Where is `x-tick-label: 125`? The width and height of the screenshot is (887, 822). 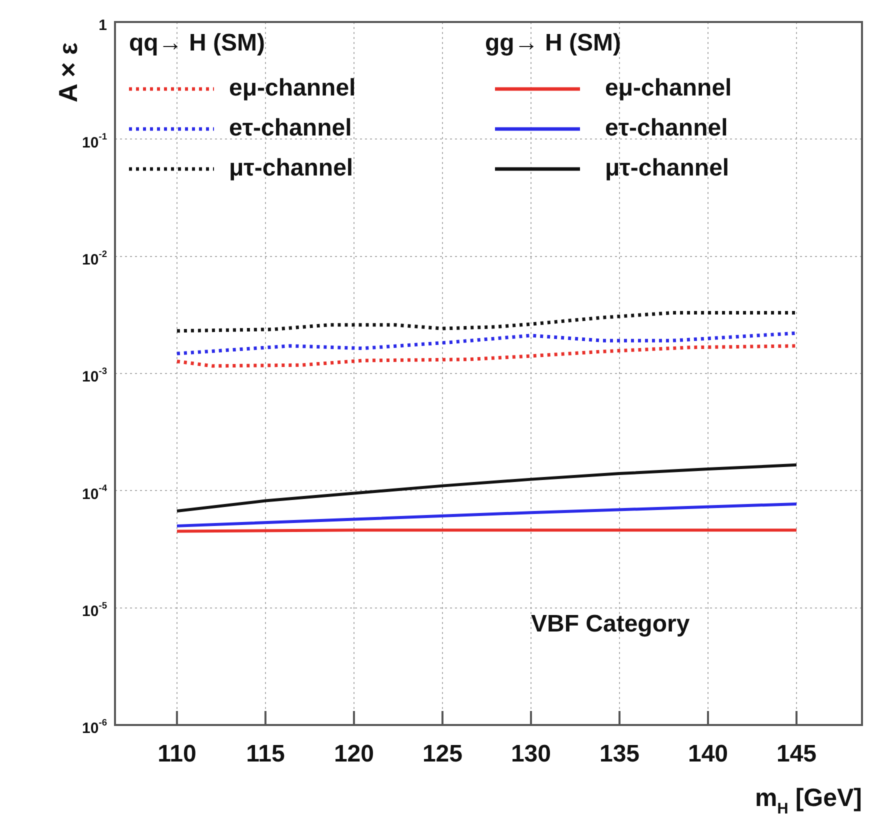 x-tick-label: 125 is located at coordinates (442, 754).